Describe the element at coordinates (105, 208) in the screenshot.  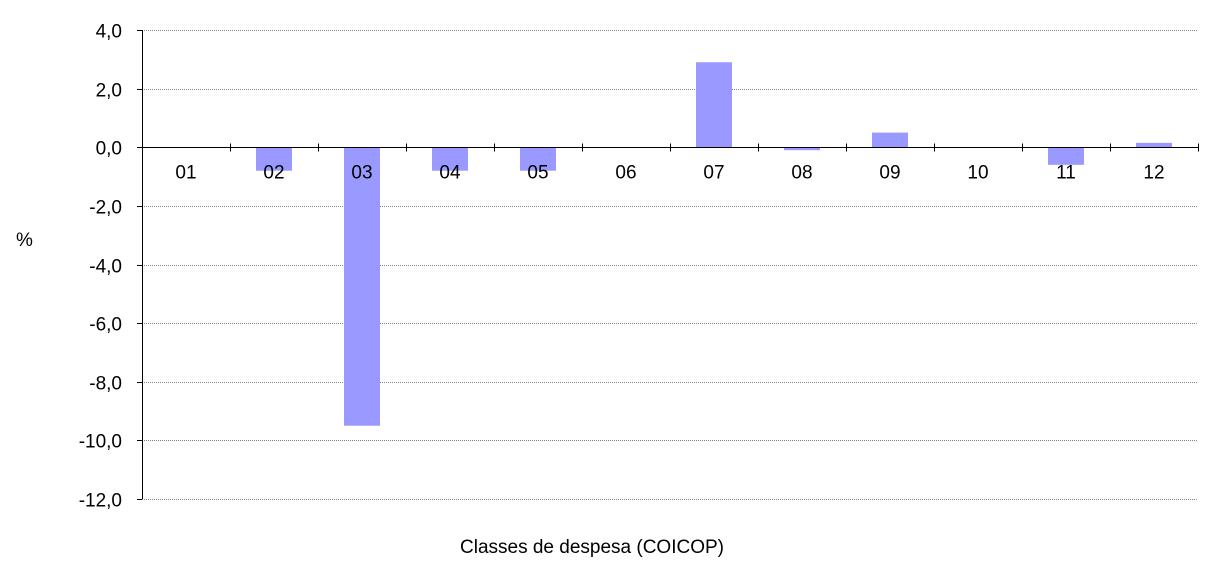
I see `y-tick-label: -2,0` at that location.